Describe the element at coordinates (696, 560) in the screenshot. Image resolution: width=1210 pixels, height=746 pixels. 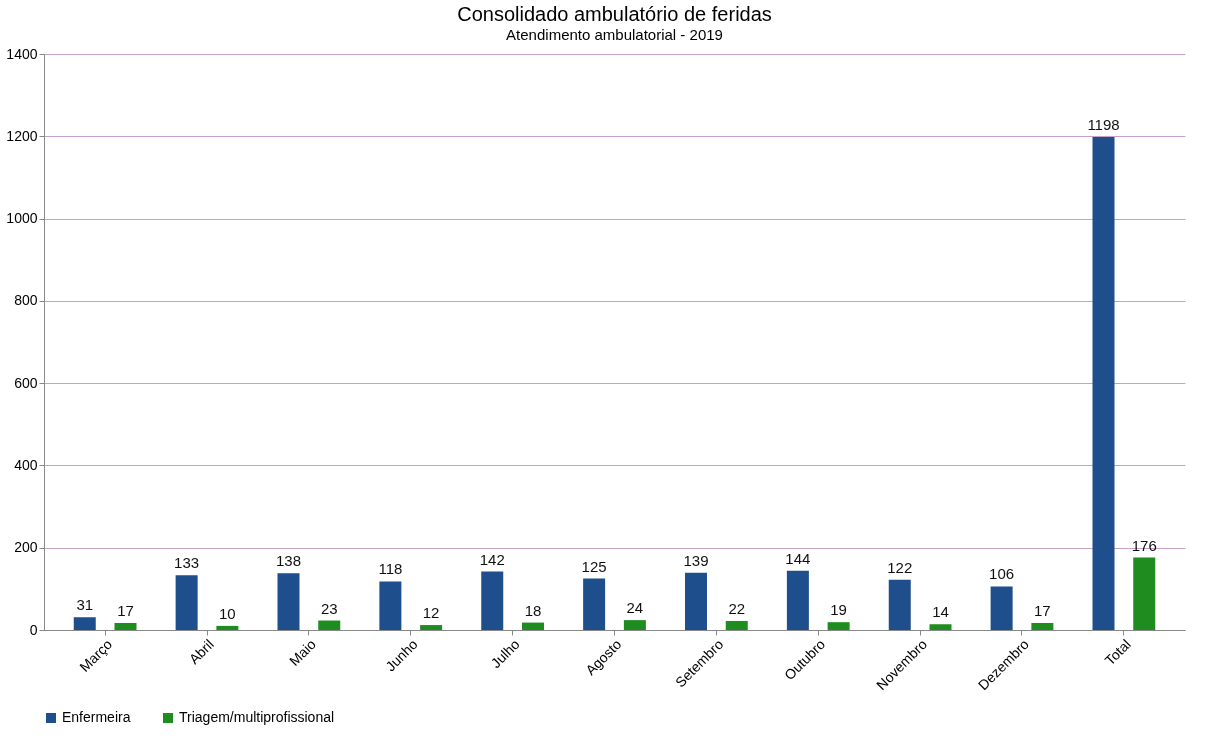
I see `data-label: 139` at that location.